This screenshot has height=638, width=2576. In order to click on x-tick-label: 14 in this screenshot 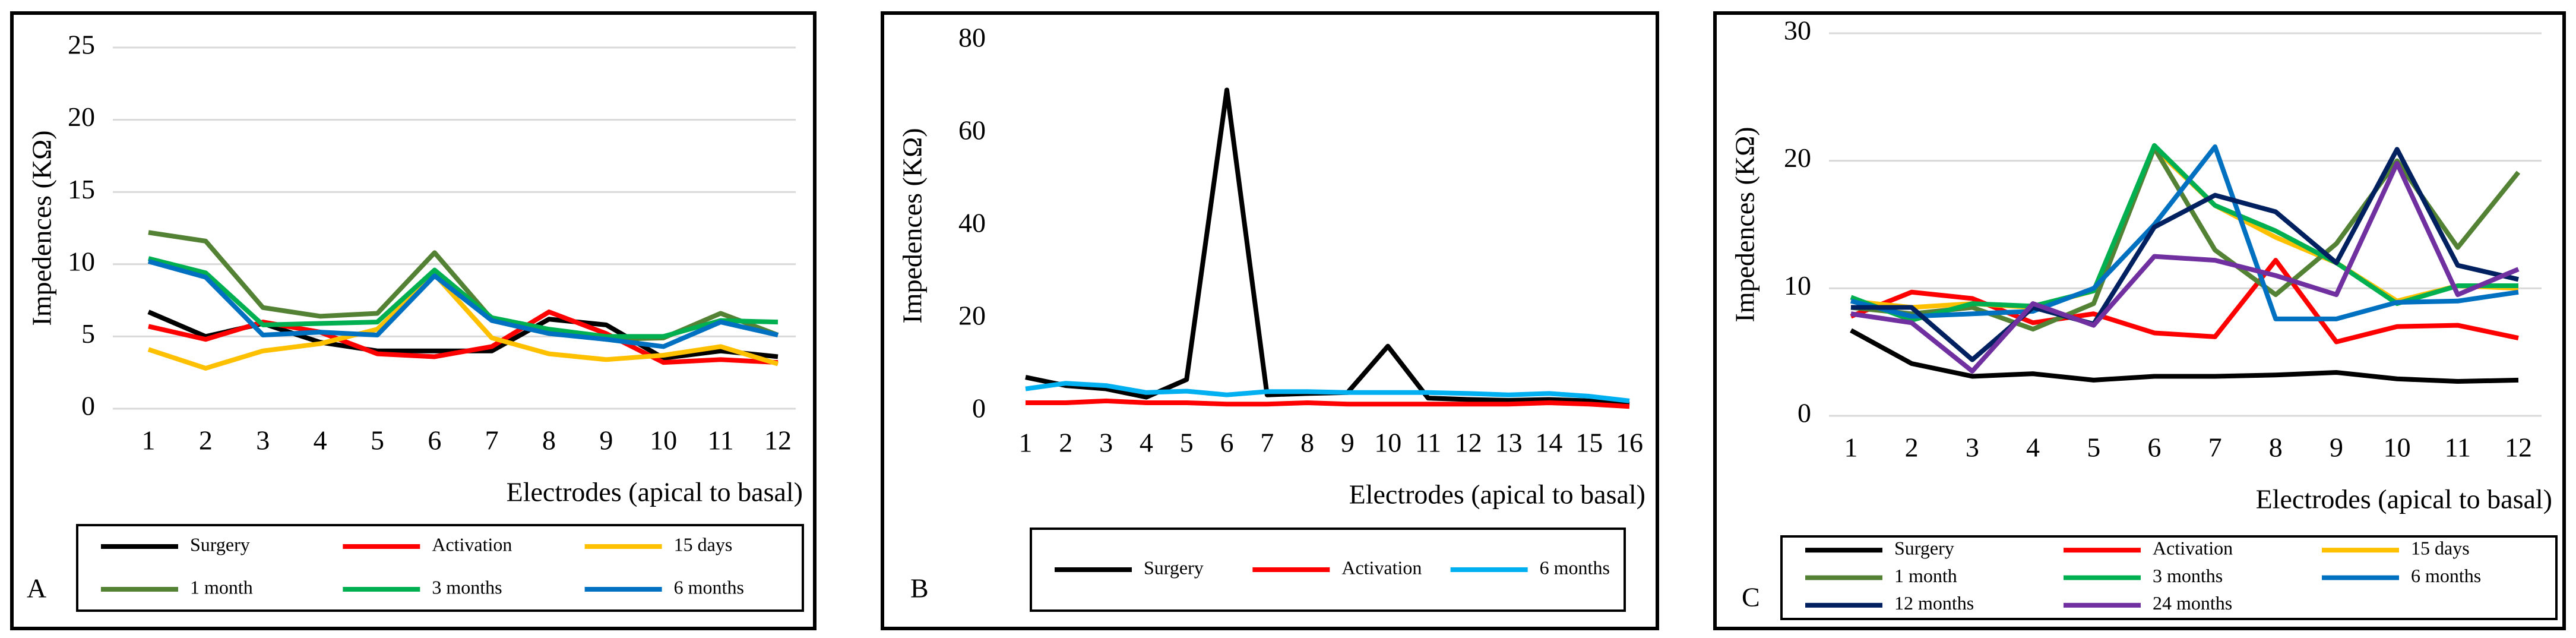, I will do `click(1548, 443)`.